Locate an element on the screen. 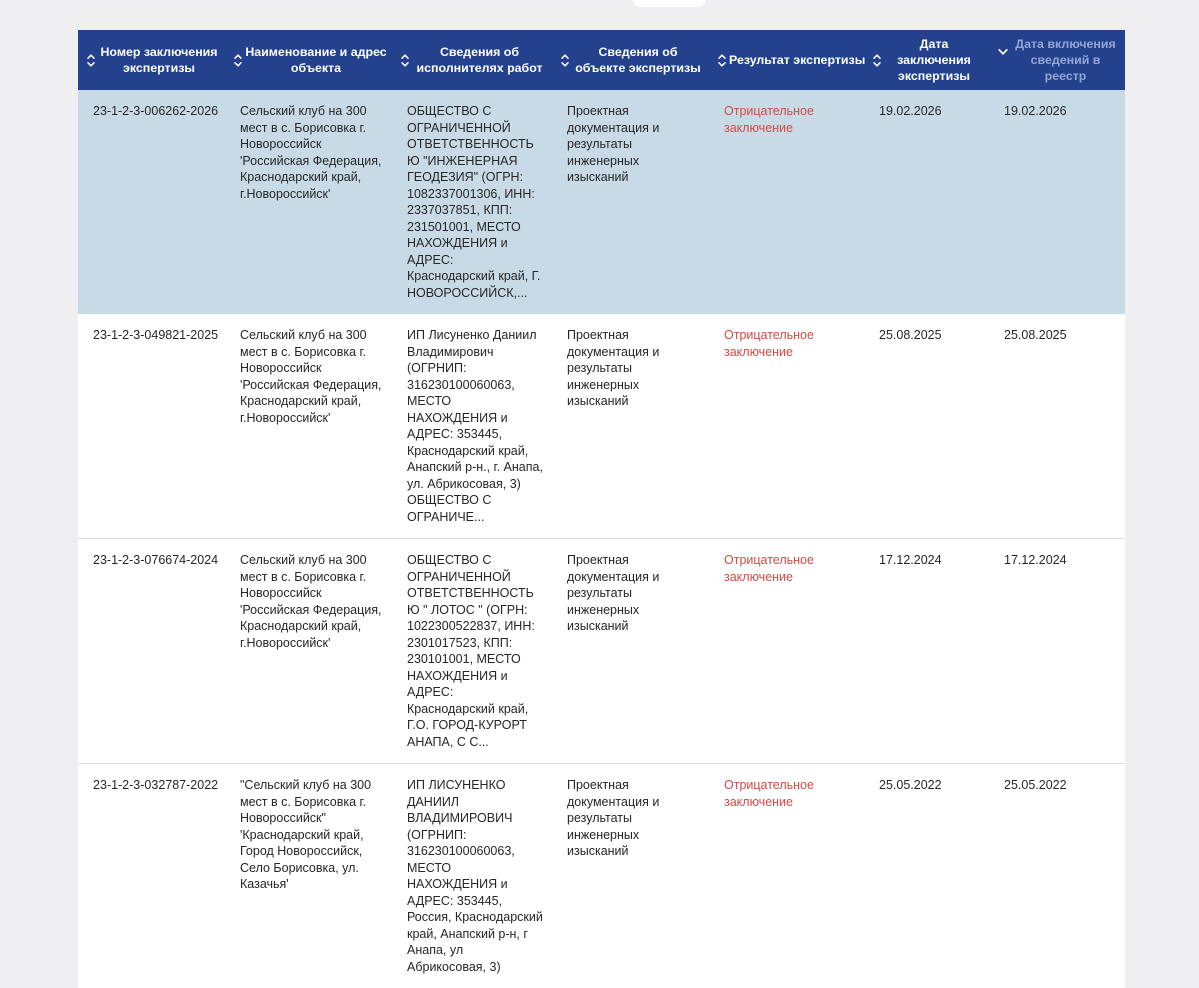 The image size is (1199, 988). cell-registry-date: 25.05.2022 is located at coordinates (1035, 785).